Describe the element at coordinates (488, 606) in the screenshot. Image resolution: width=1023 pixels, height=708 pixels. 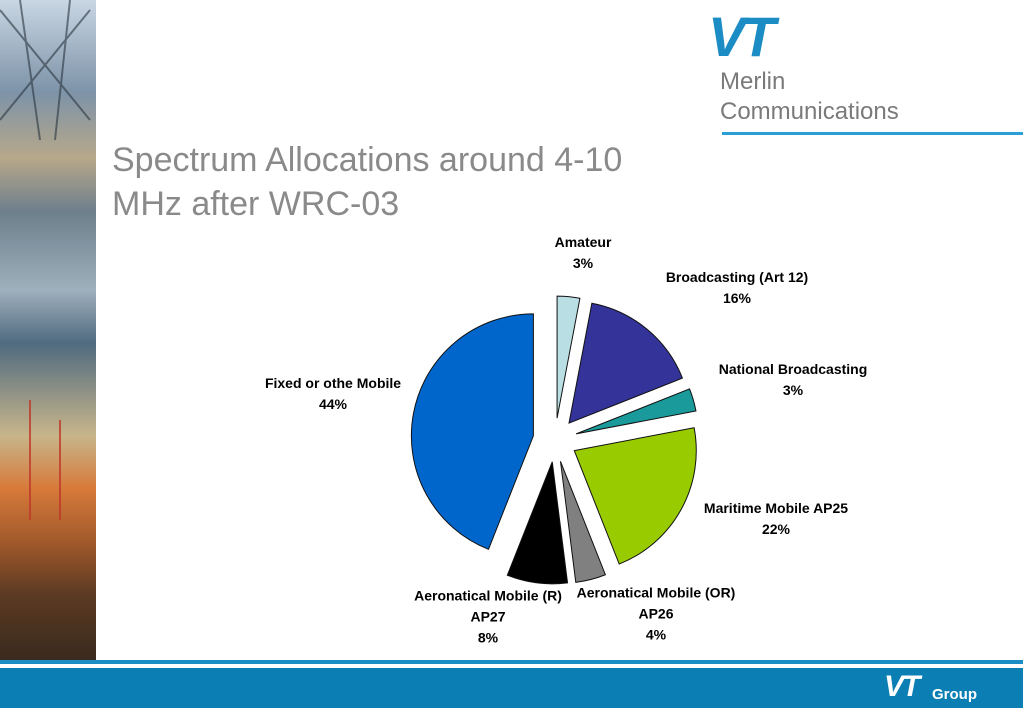
I see `category-label: Aeronatical Mobile (R) AP27` at that location.